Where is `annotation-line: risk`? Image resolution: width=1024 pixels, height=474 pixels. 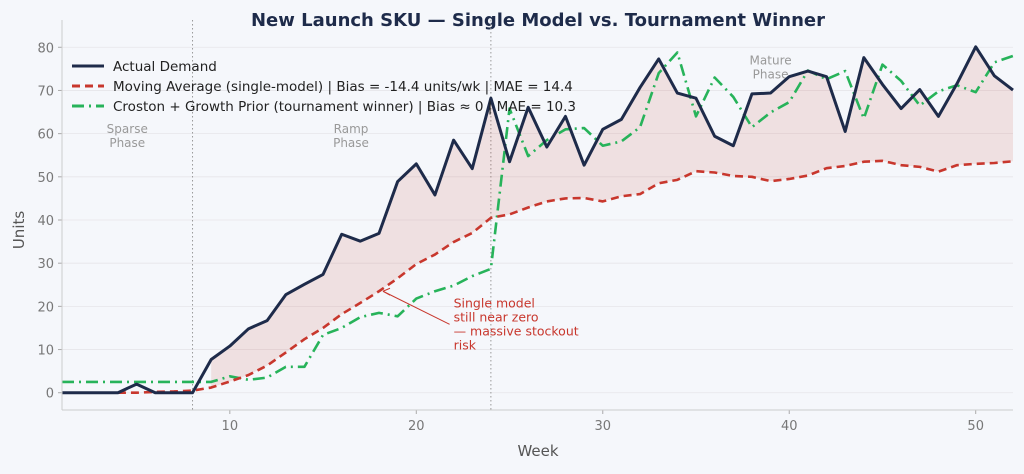 annotation-line: risk is located at coordinates (465, 344).